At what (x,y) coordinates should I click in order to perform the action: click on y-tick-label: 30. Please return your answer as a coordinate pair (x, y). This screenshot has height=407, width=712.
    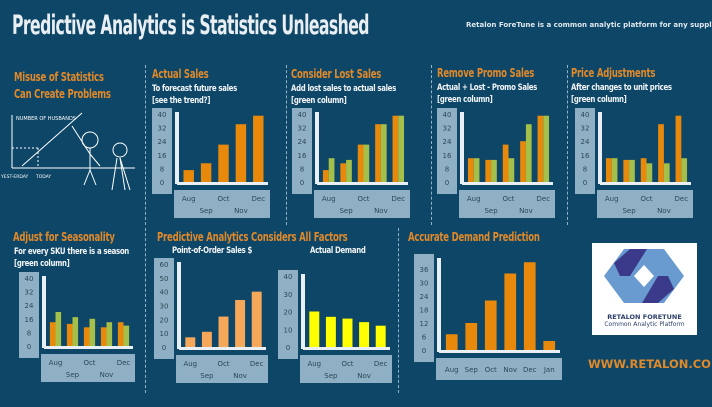
    Looking at the image, I should click on (288, 295).